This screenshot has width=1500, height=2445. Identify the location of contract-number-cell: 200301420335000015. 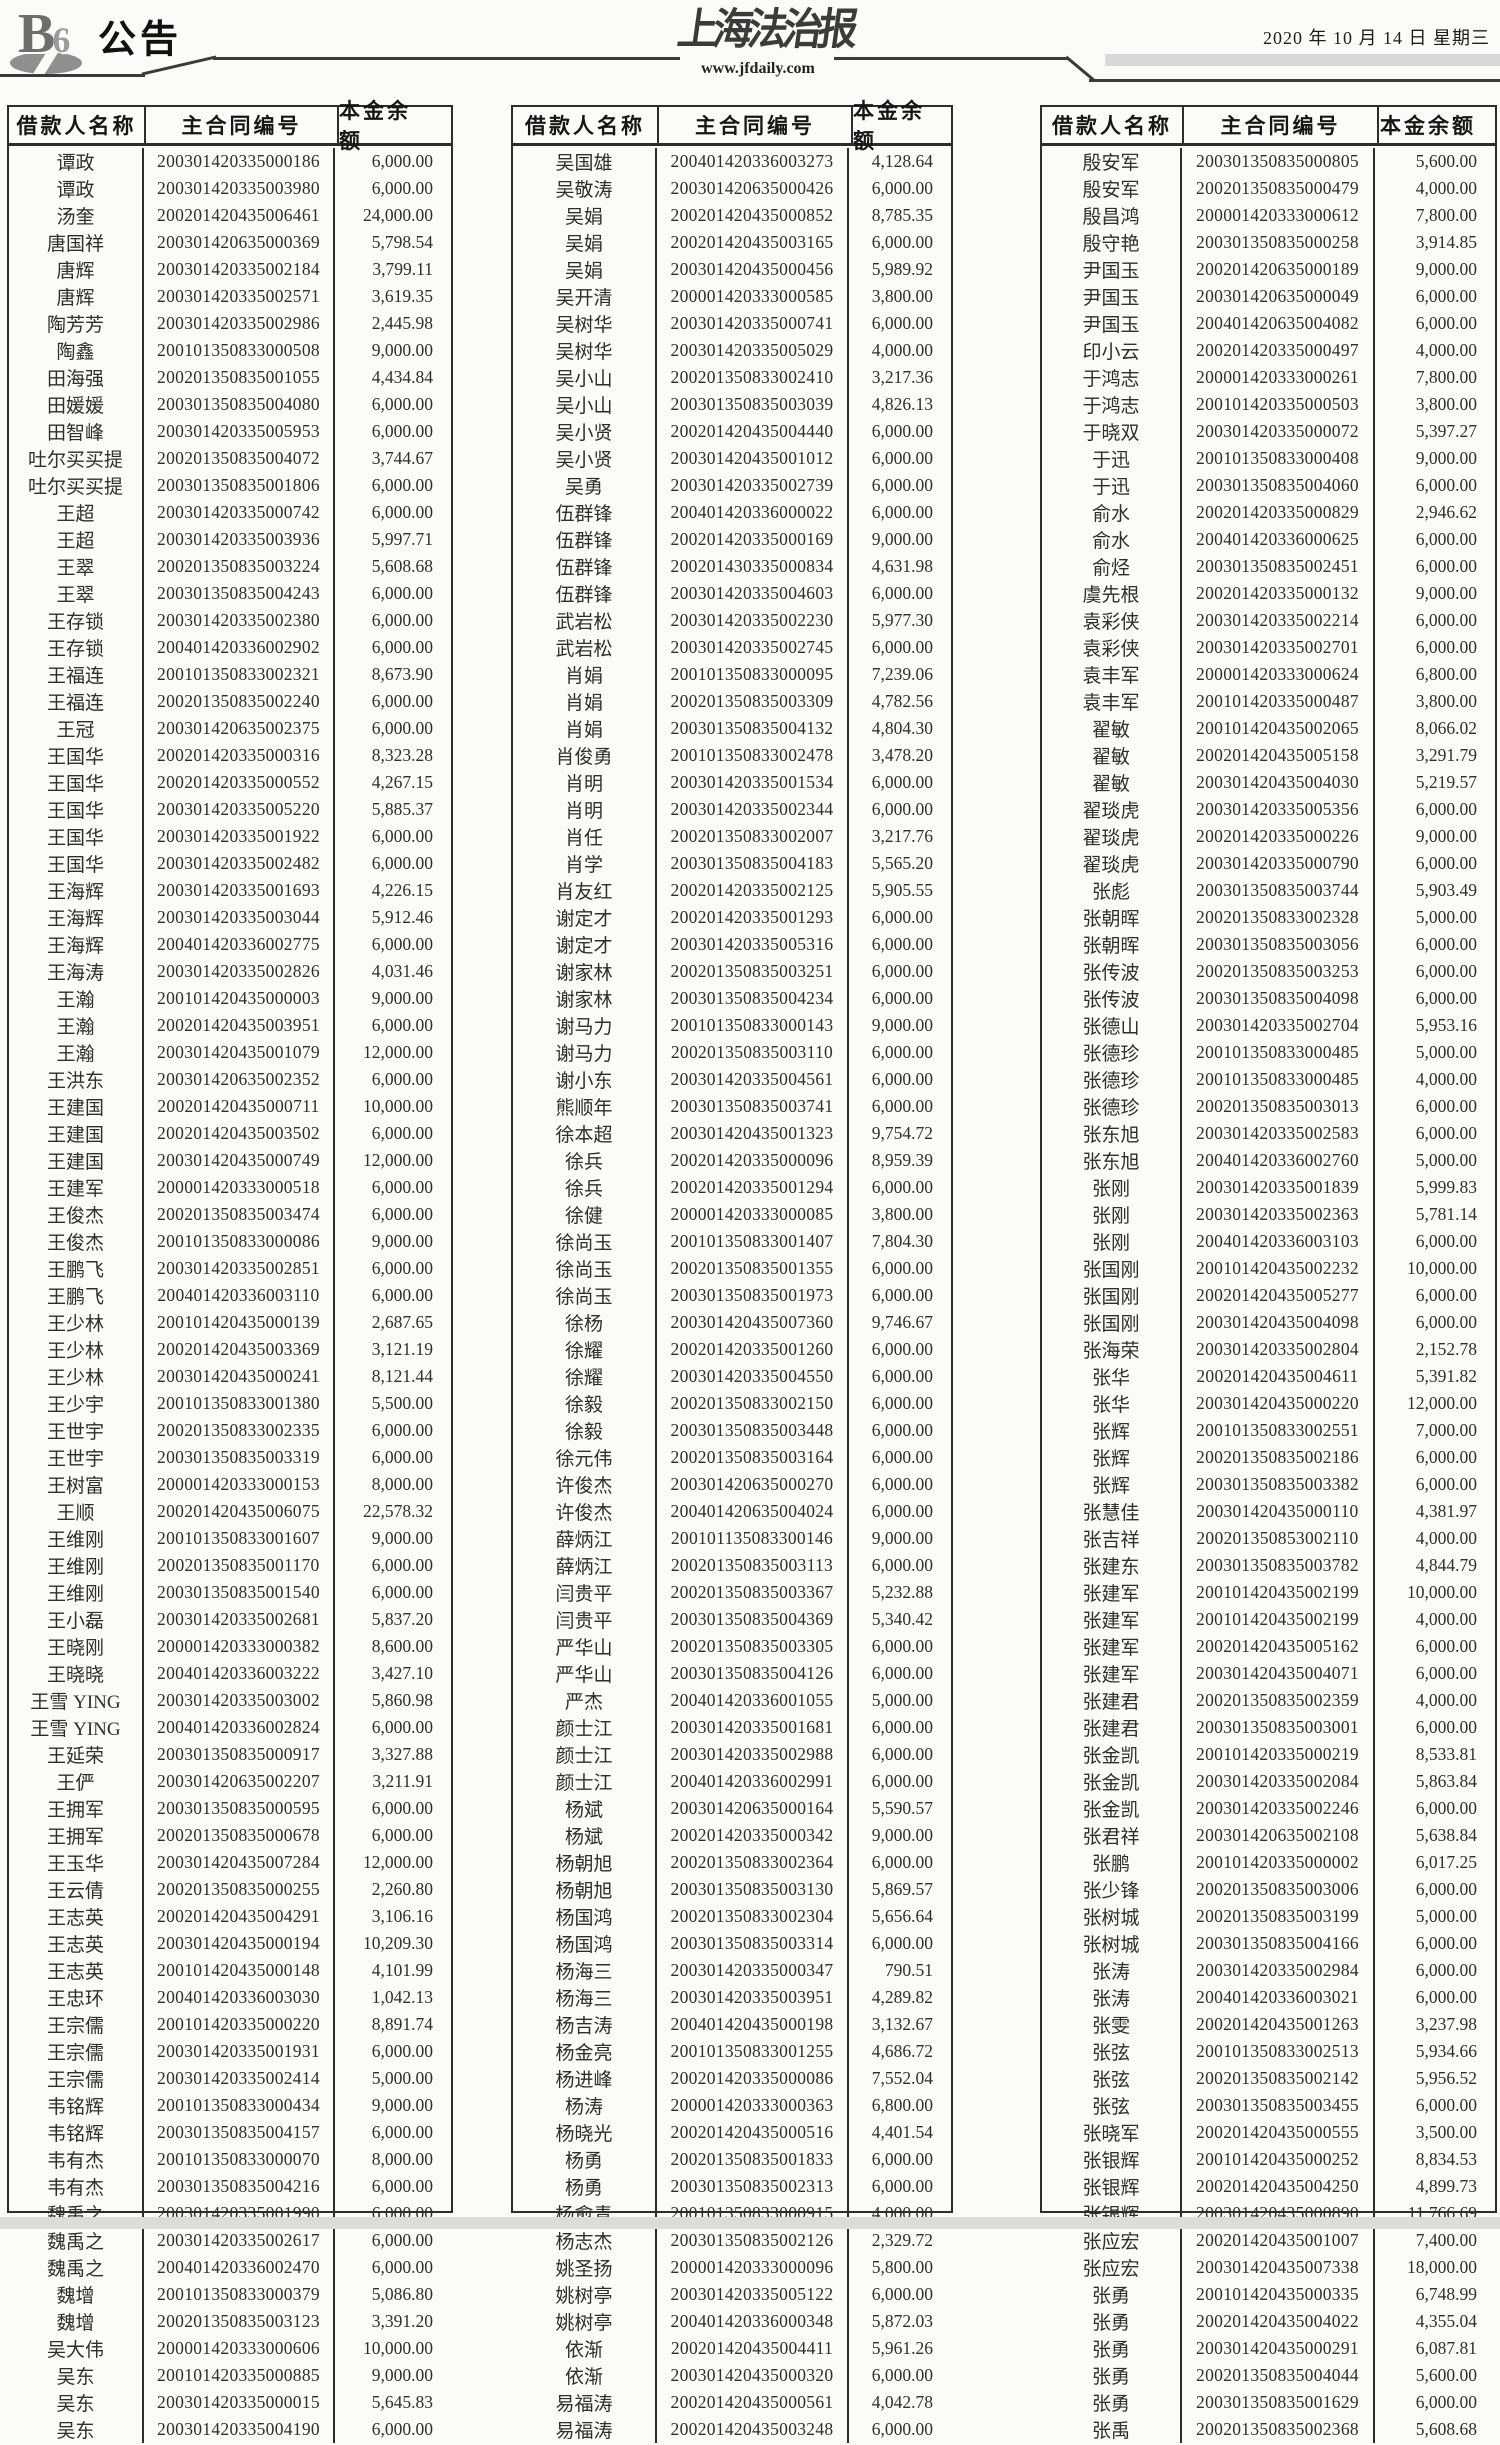
(239, 2402).